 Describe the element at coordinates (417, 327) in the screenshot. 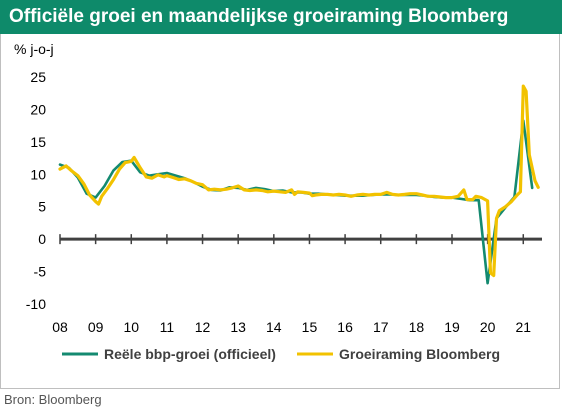

I see `x-tick-label: 18` at that location.